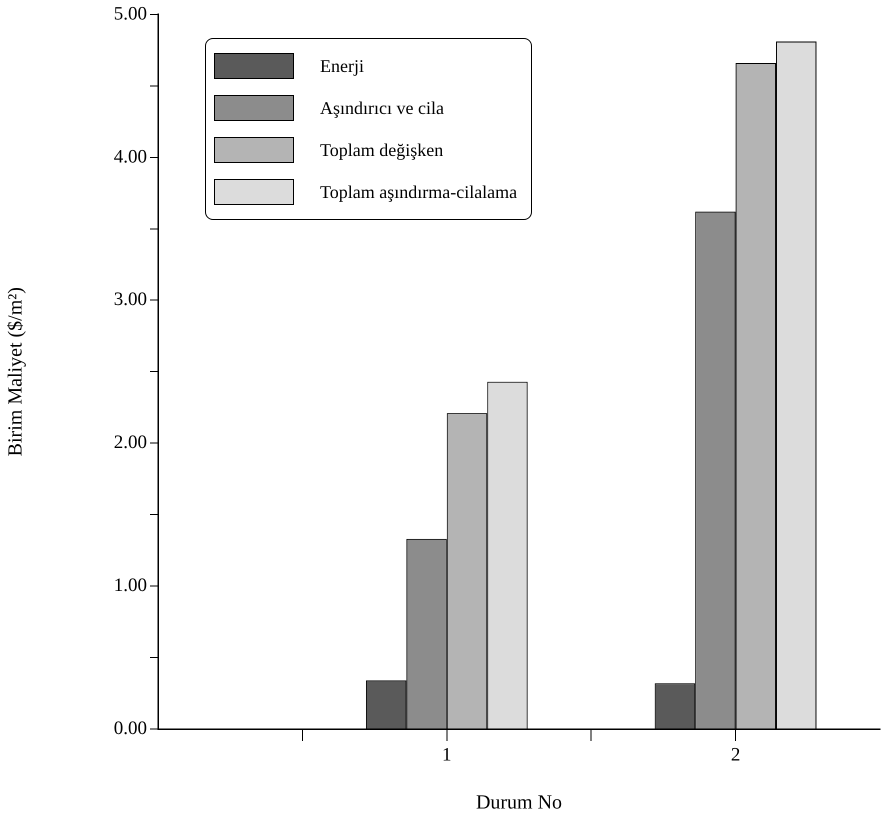 The width and height of the screenshot is (887, 819). I want to click on legend-label: Toplam aşındırma-cilalama, so click(419, 192).